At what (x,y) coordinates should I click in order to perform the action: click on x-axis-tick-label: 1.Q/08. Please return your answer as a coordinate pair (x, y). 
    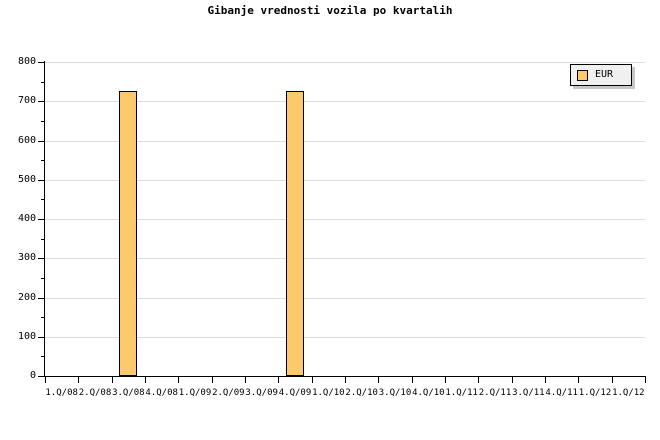
    Looking at the image, I should click on (61, 393).